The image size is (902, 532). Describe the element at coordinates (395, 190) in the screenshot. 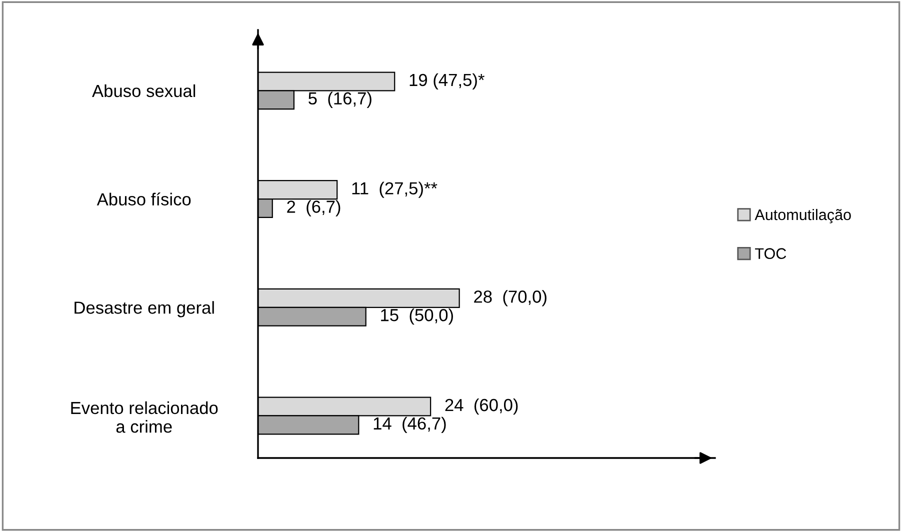

I see `data-label: 11 (27,5)**` at that location.